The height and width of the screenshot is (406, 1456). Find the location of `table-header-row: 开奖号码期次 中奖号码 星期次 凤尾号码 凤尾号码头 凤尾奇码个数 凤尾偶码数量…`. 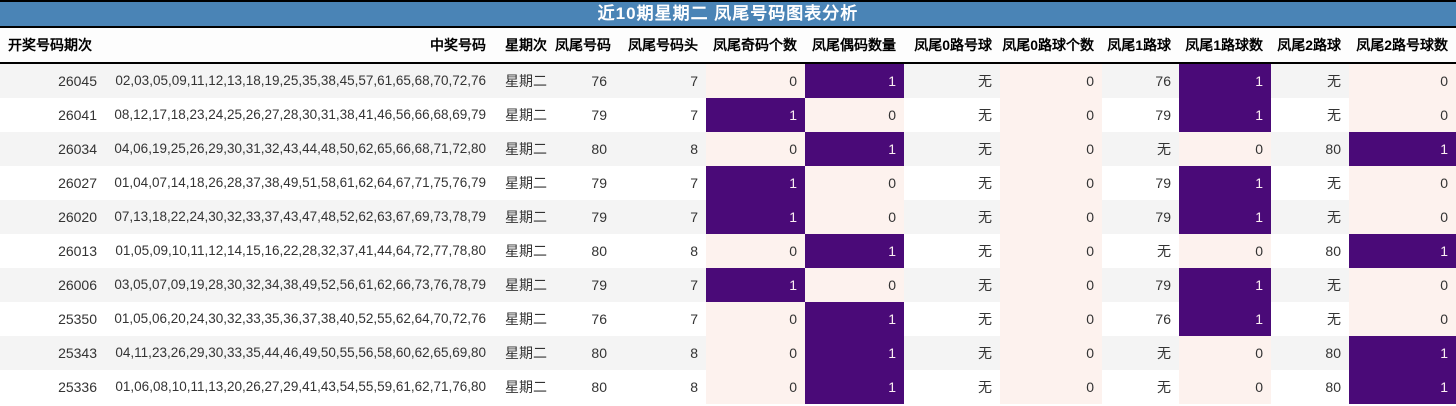

table-header-row: 开奖号码期次 中奖号码 星期次 凤尾号码 凤尾号码头 凤尾奇码个数 凤尾偶码数量… is located at coordinates (728, 46).